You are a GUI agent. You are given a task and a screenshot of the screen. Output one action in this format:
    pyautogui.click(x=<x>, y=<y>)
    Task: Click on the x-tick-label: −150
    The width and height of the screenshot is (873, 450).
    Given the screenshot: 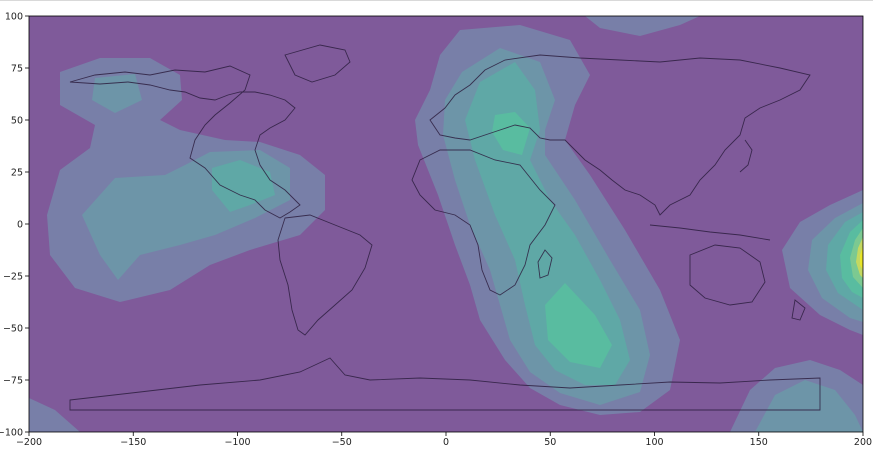 What is the action you would take?
    pyautogui.click(x=133, y=442)
    